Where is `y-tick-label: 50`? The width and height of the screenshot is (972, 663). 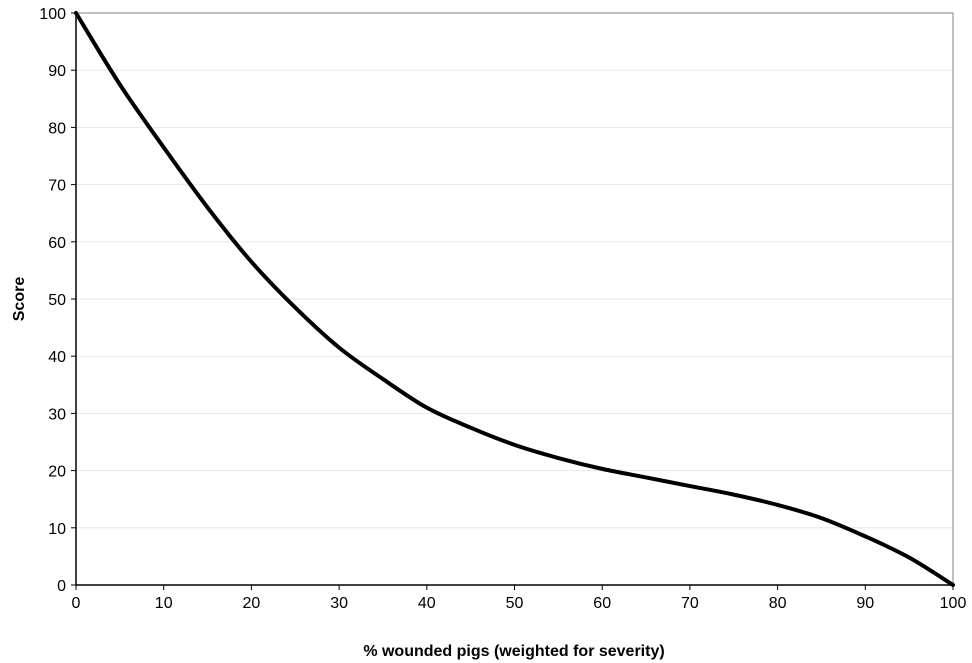 y-tick-label: 50 is located at coordinates (57, 300).